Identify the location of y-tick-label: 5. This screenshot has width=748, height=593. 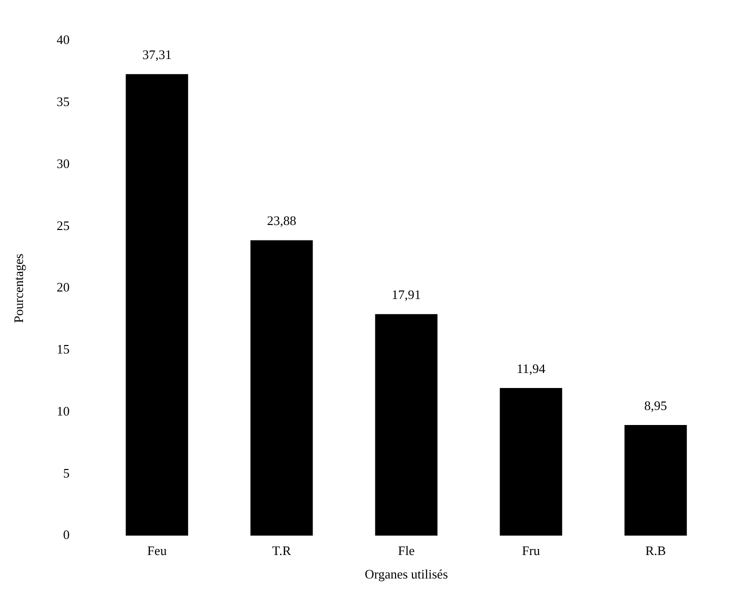
(66, 472).